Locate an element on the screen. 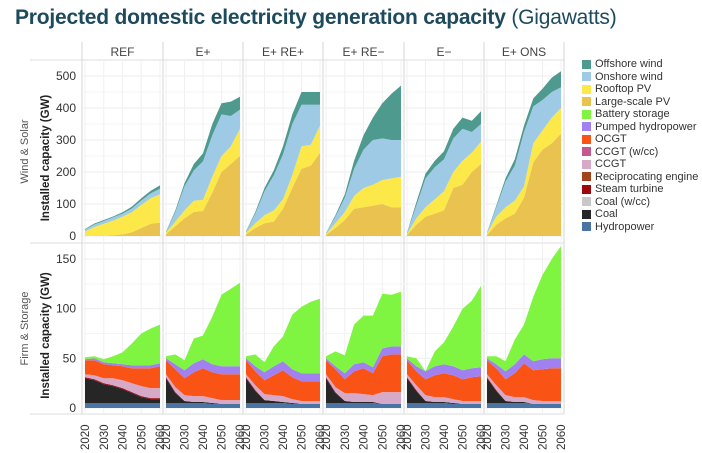 The image size is (702, 453). y-tick-label: 50 is located at coordinates (70, 358).